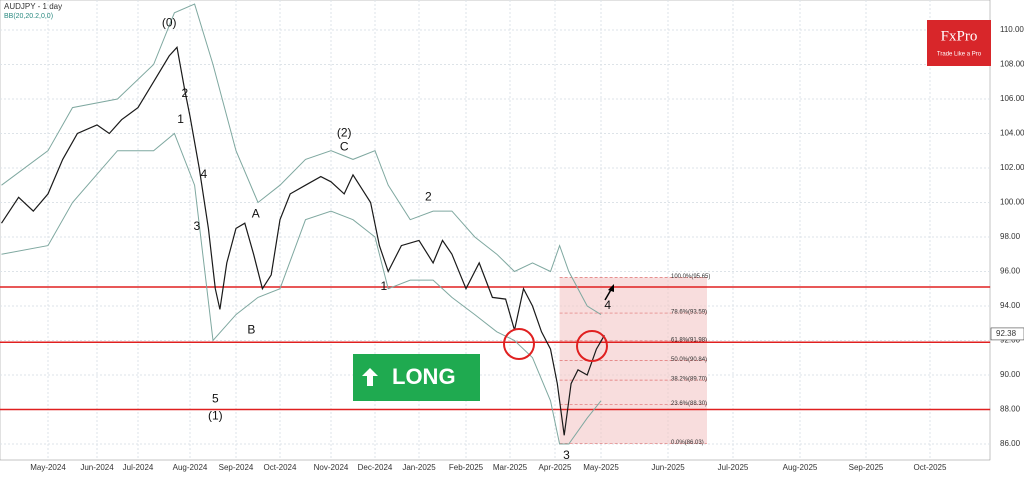 Image resolution: width=1024 pixels, height=479 pixels. I want to click on y-tick-label: 102.00, so click(1012, 167).